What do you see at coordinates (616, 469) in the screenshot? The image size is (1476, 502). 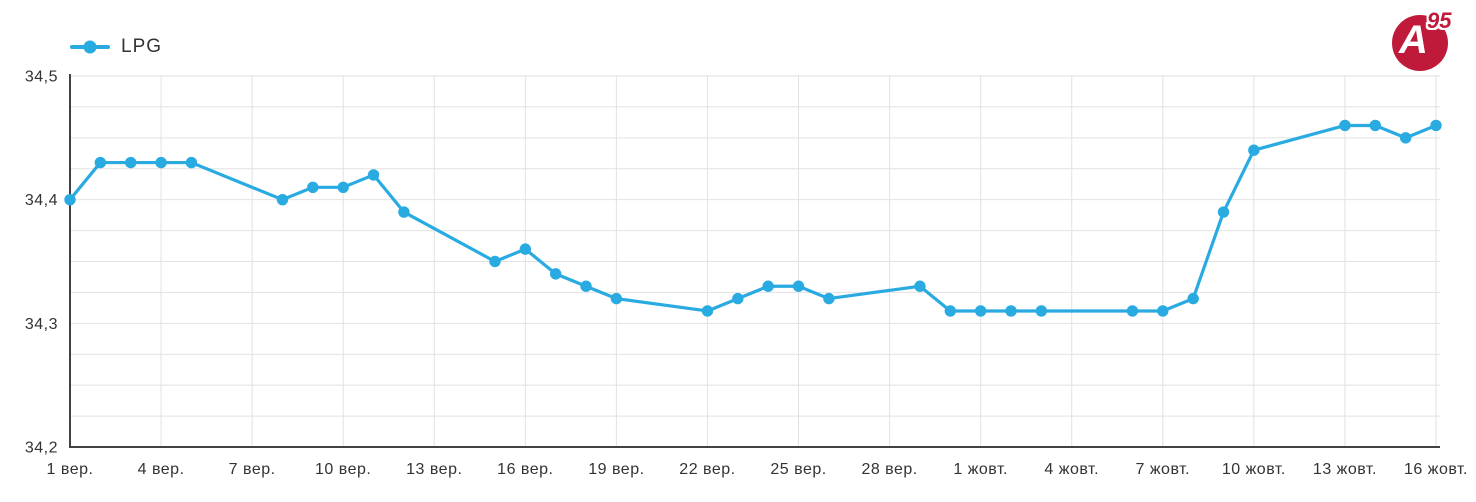 I see `x-axis-tick-label: 19 вер.` at bounding box center [616, 469].